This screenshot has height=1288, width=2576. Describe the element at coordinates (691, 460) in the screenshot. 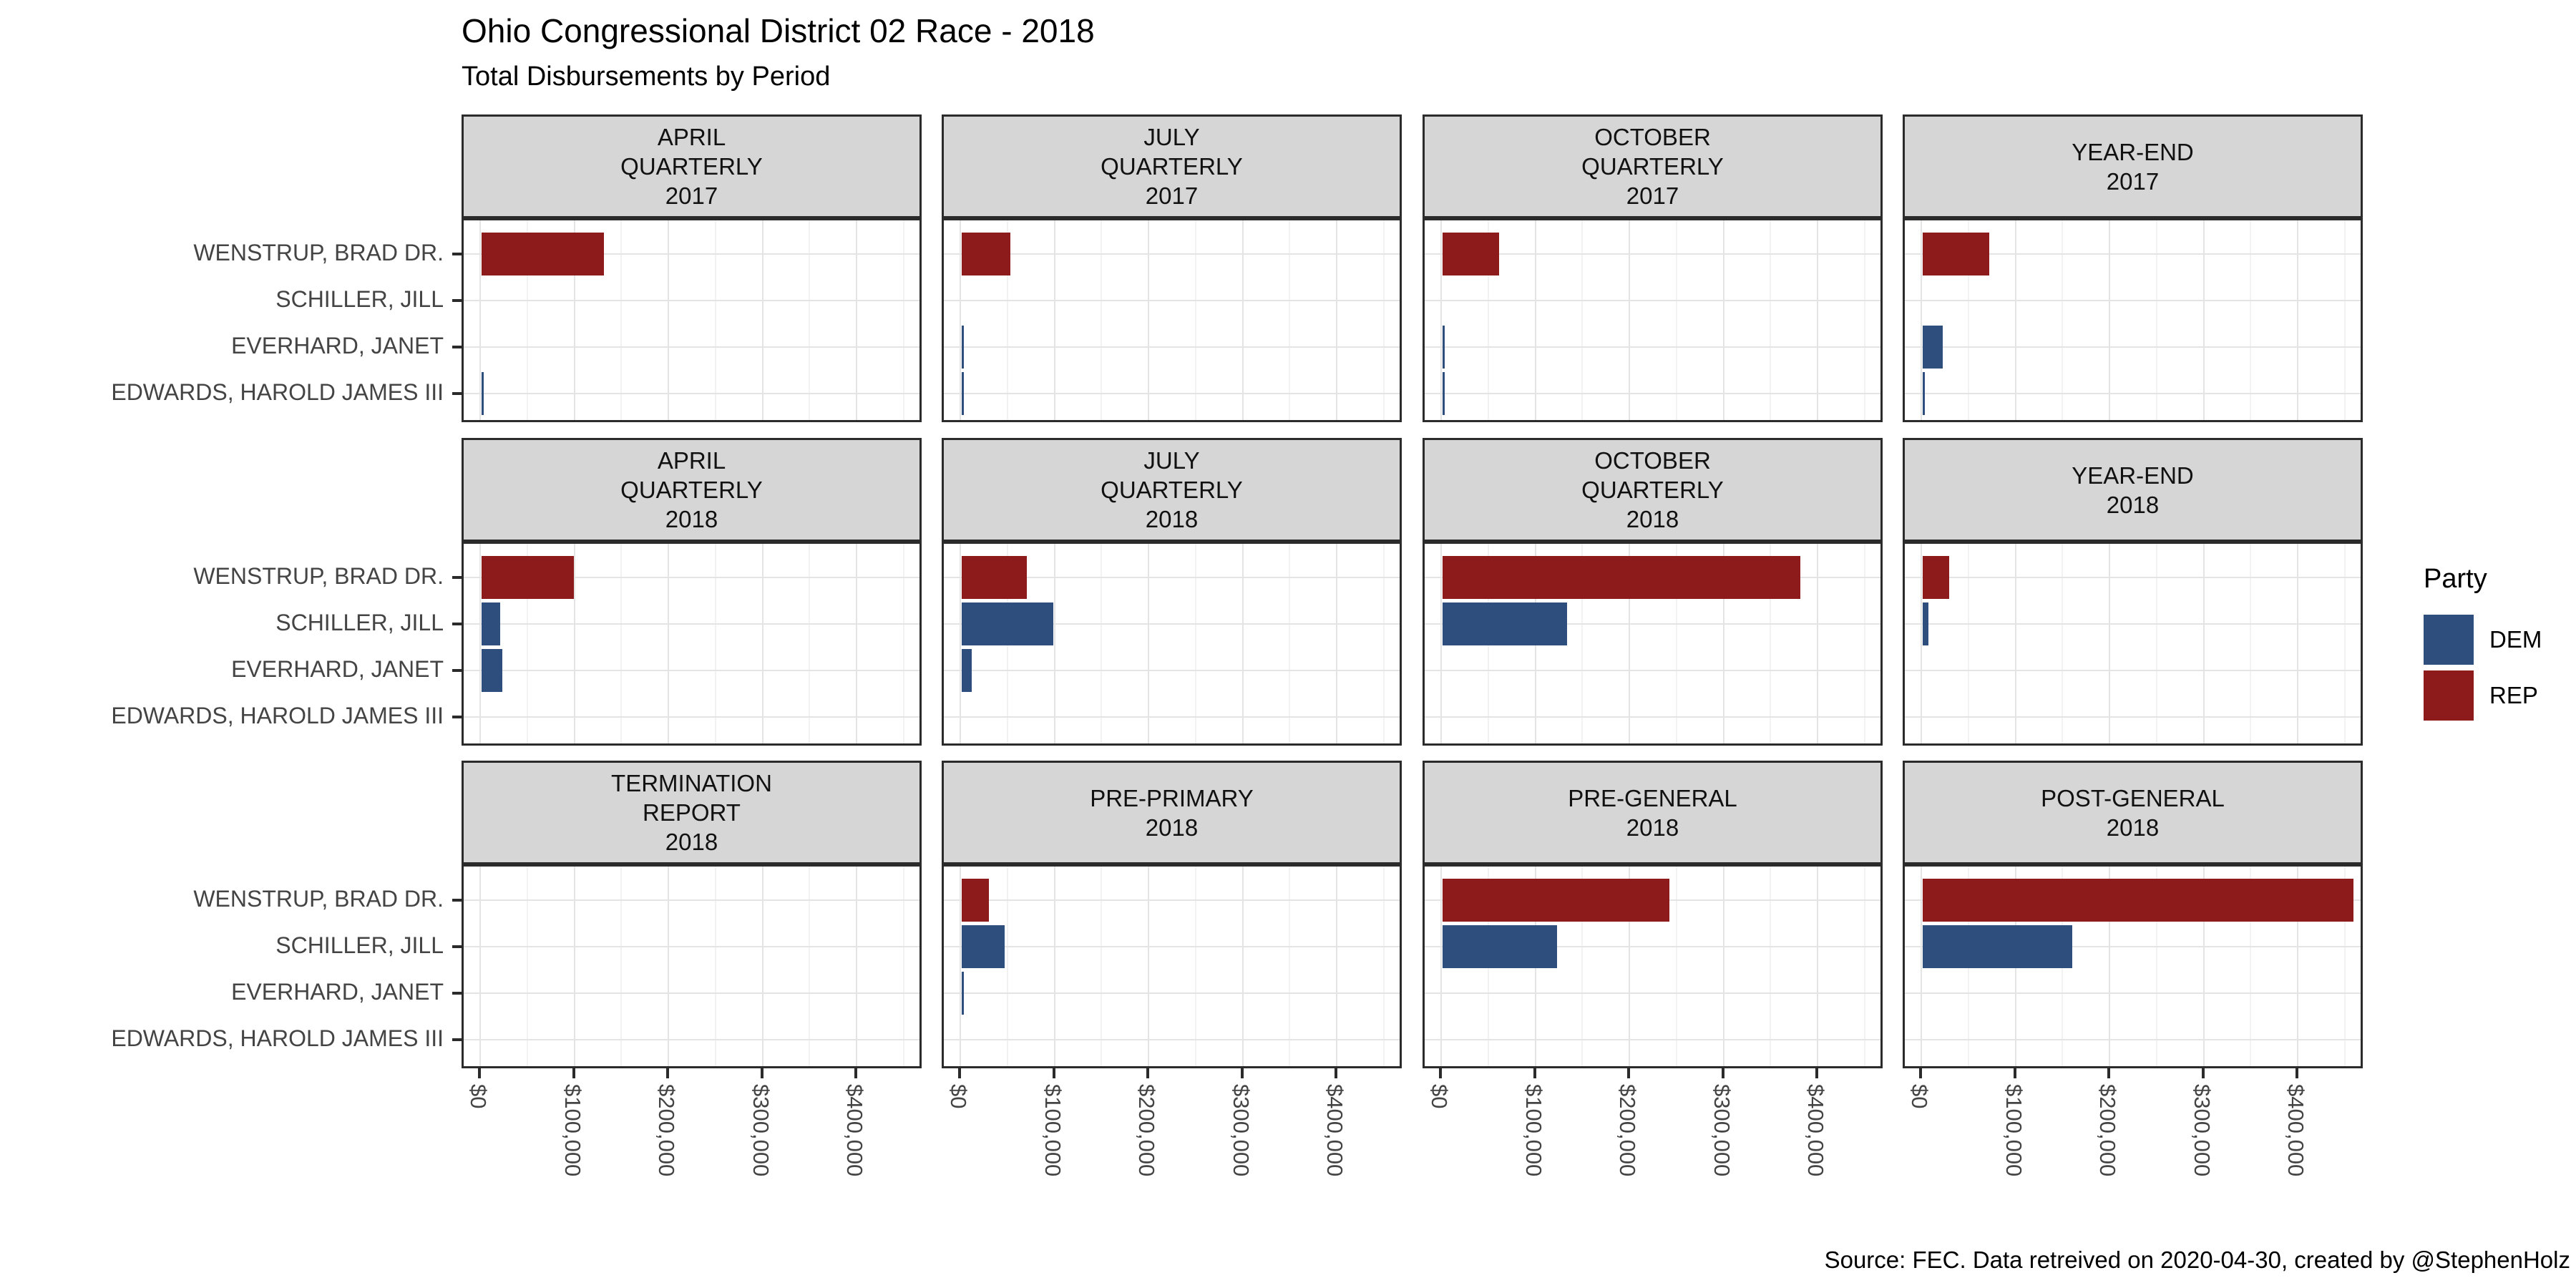

I see `facet-strip-label-line: APRIL` at that location.